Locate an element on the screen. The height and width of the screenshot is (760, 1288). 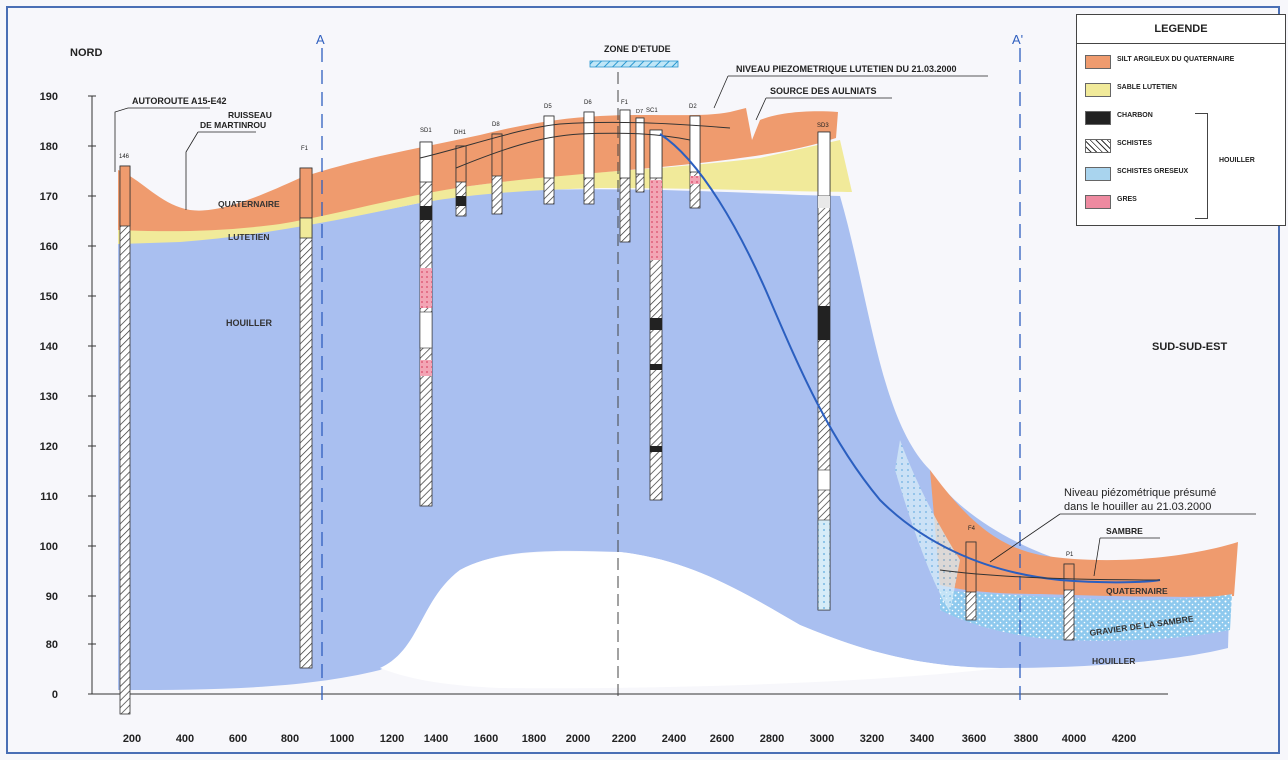
layer-label-houiller-right: HOUILLER is located at coordinates (1113, 661).